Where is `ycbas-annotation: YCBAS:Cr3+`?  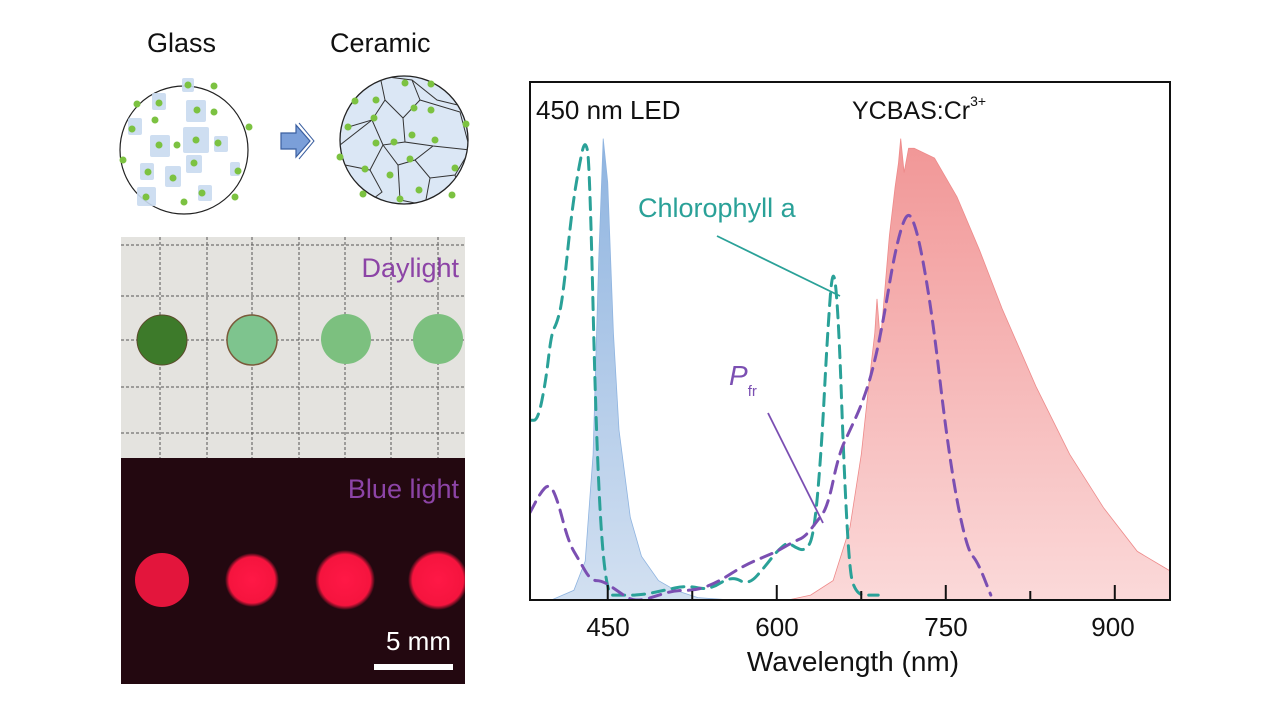 ycbas-annotation: YCBAS:Cr3+ is located at coordinates (919, 109).